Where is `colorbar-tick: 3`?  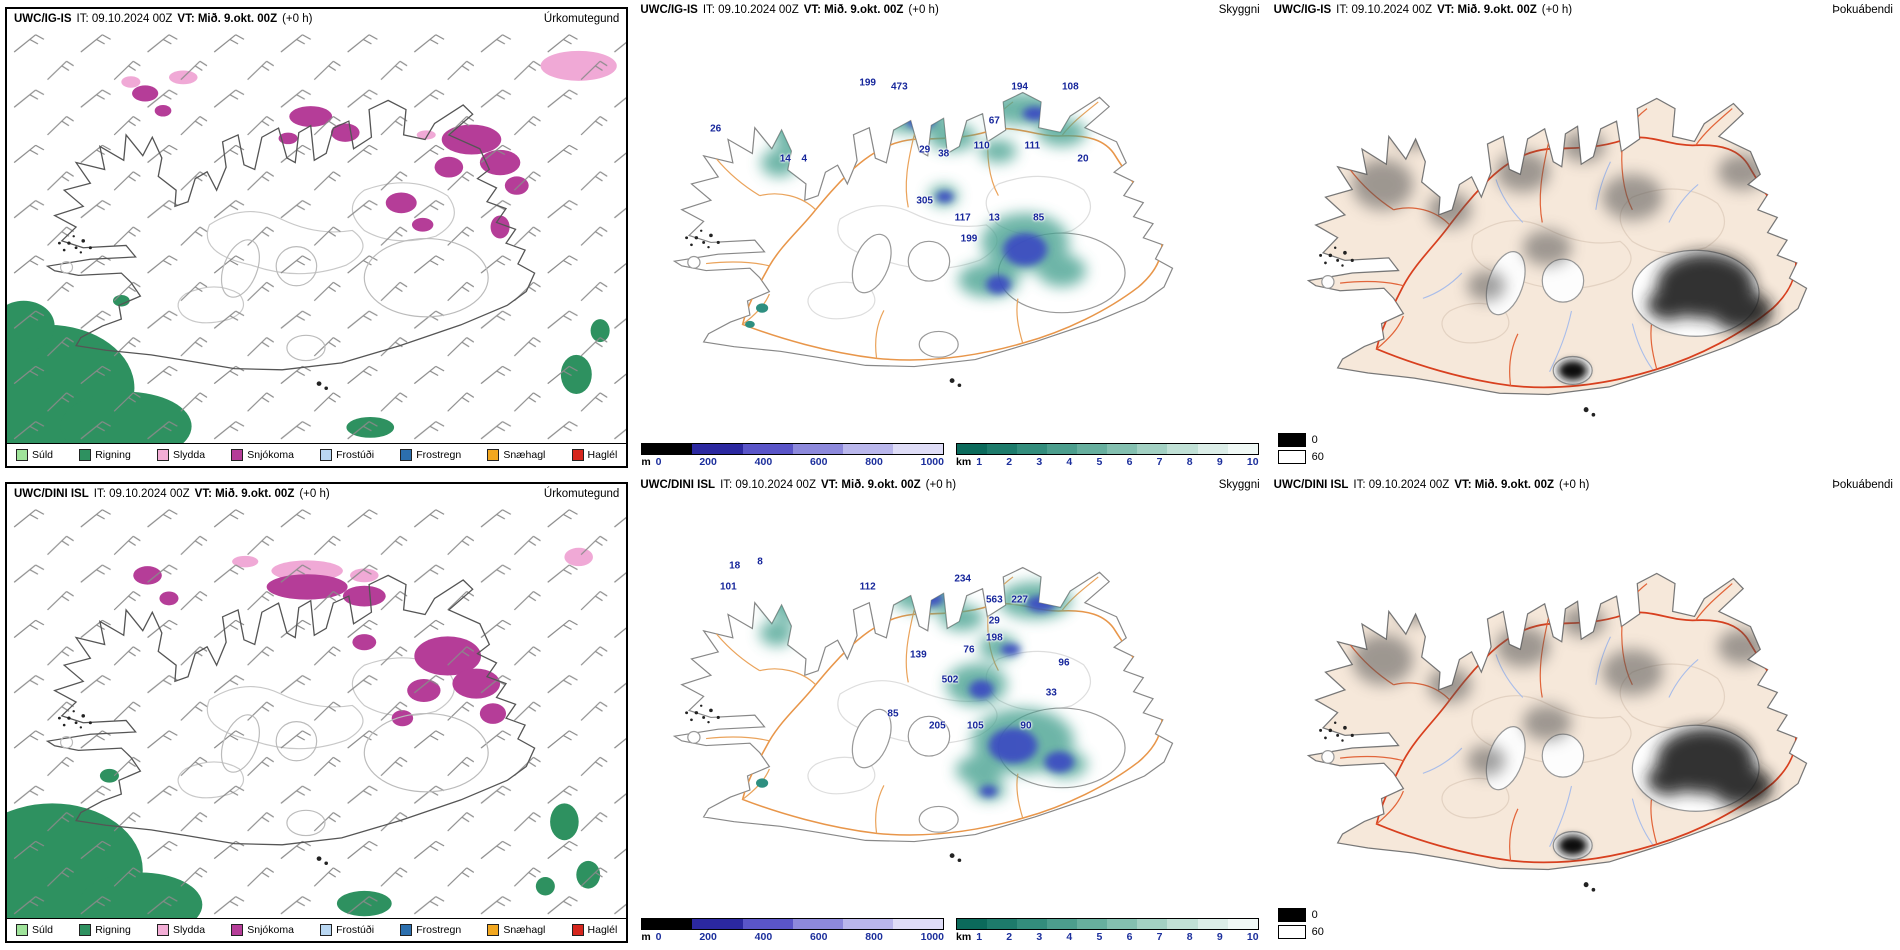 colorbar-tick: 3 is located at coordinates (1039, 462).